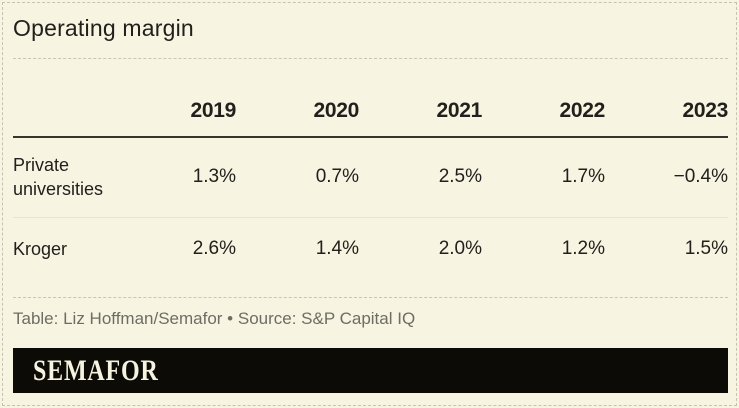 The height and width of the screenshot is (408, 739). Describe the element at coordinates (370, 58) in the screenshot. I see `title-separator` at that location.